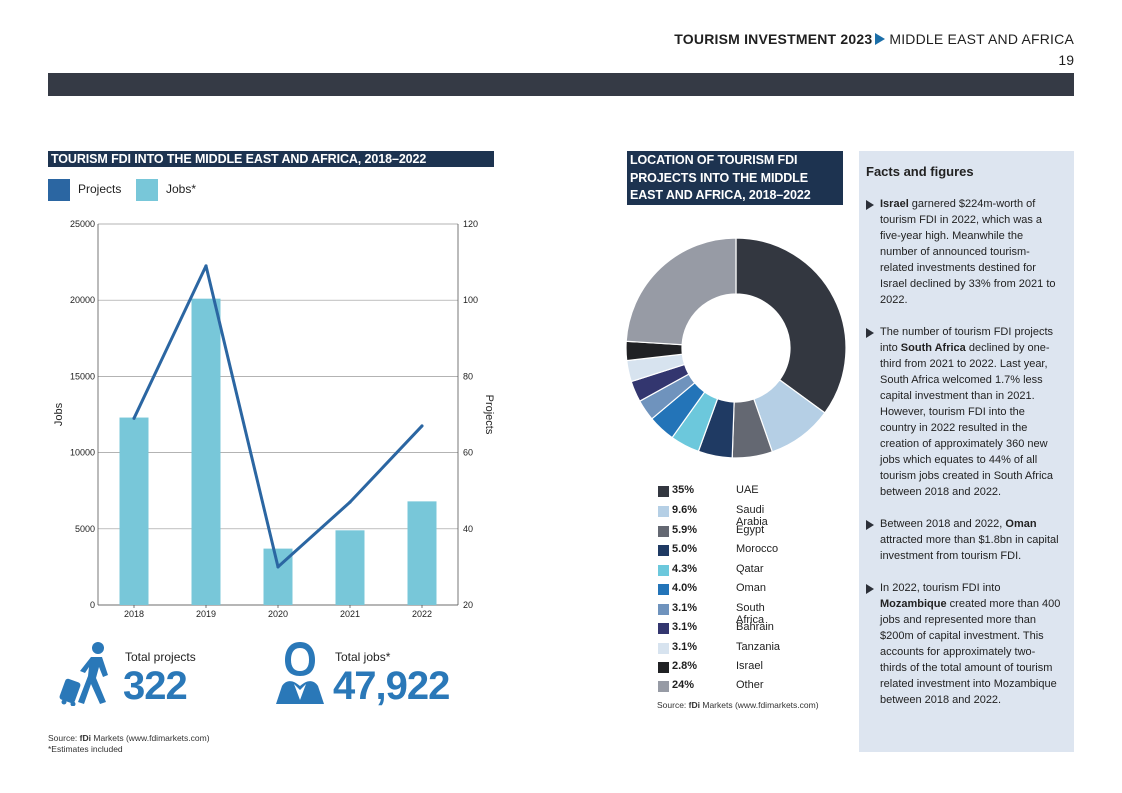 The height and width of the screenshot is (793, 1122). I want to click on legend-swatch-jobs, so click(147, 190).